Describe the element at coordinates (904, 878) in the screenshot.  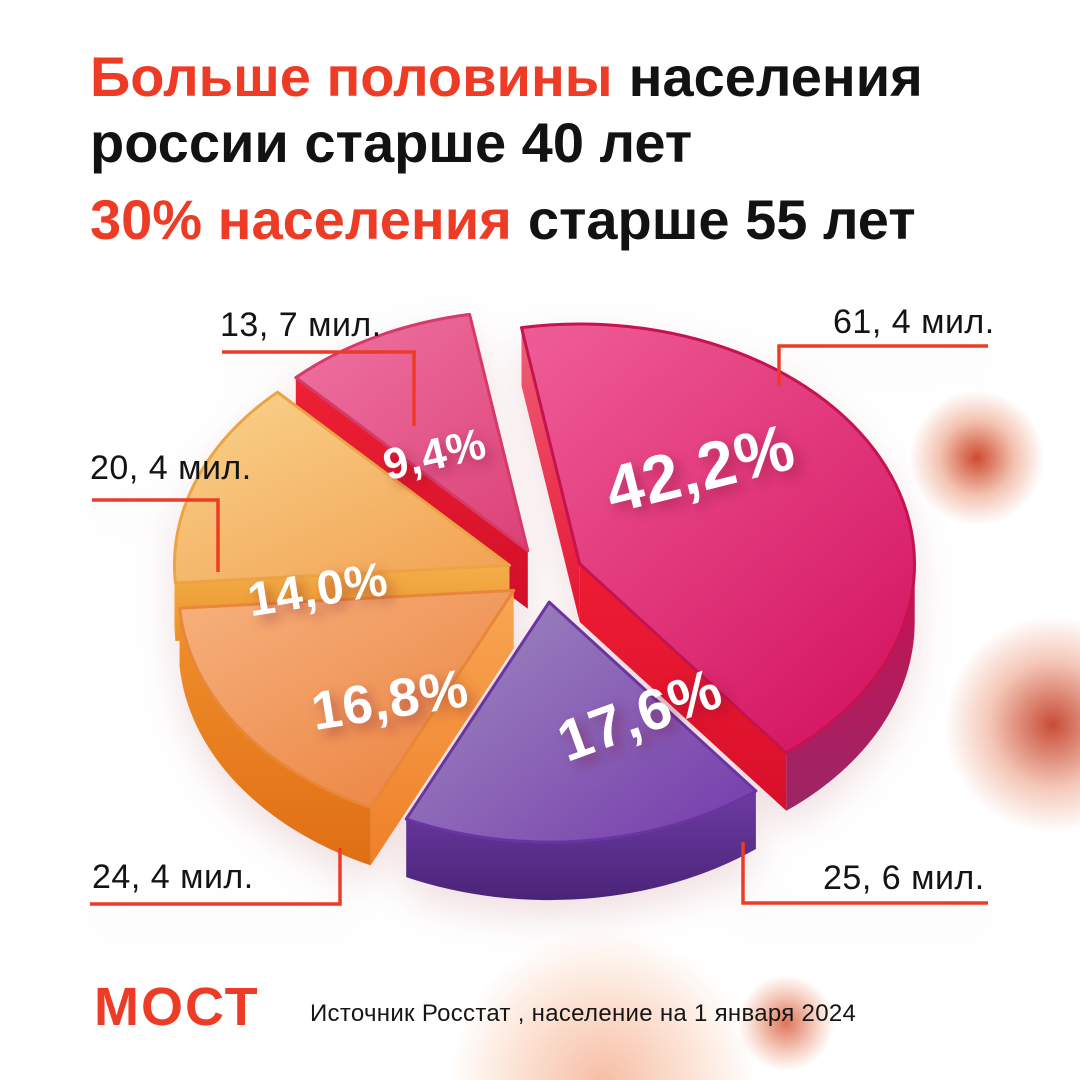
I see `callout-value-25-6: 25, 6 мил.` at that location.